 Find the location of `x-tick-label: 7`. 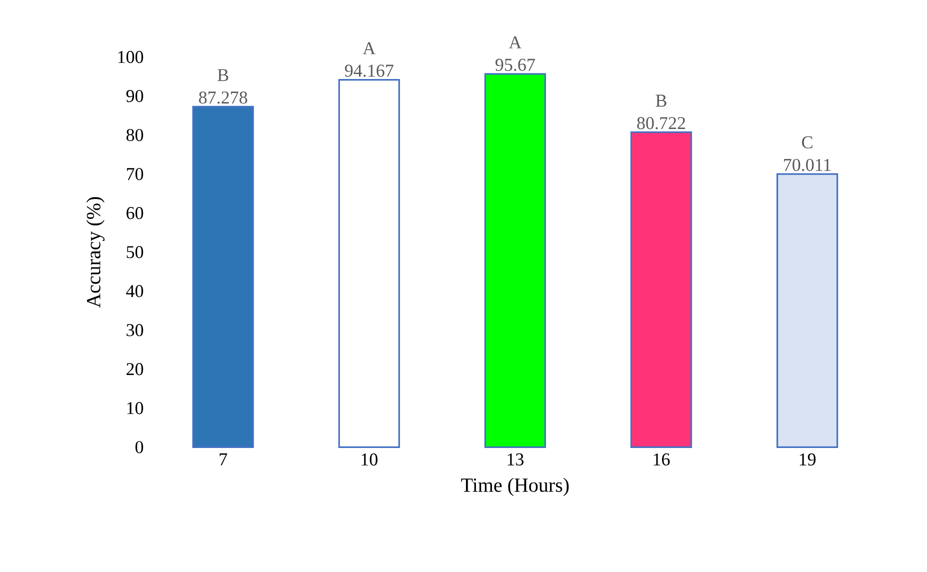

x-tick-label: 7 is located at coordinates (224, 459).